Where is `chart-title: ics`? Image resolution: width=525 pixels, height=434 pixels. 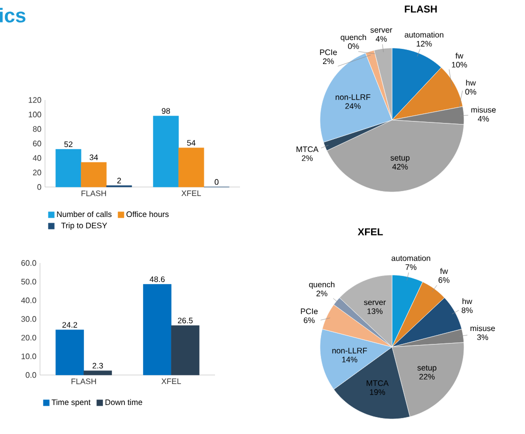
chart-title: ics is located at coordinates (13, 15).